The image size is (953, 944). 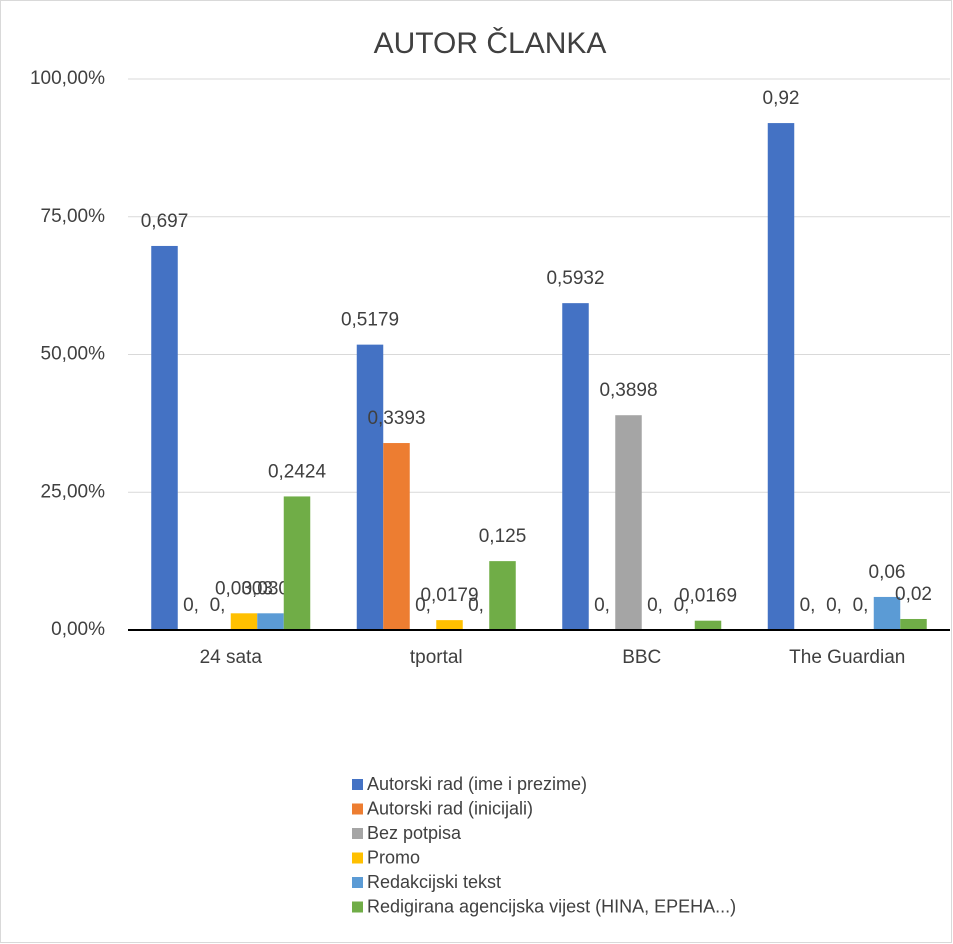 What do you see at coordinates (297, 471) in the screenshot?
I see `value-label: 0,2424` at bounding box center [297, 471].